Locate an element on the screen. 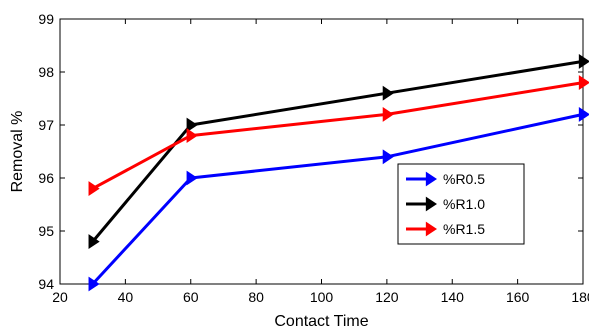 The width and height of the screenshot is (589, 334). legend-label: %R0.5 is located at coordinates (464, 179).